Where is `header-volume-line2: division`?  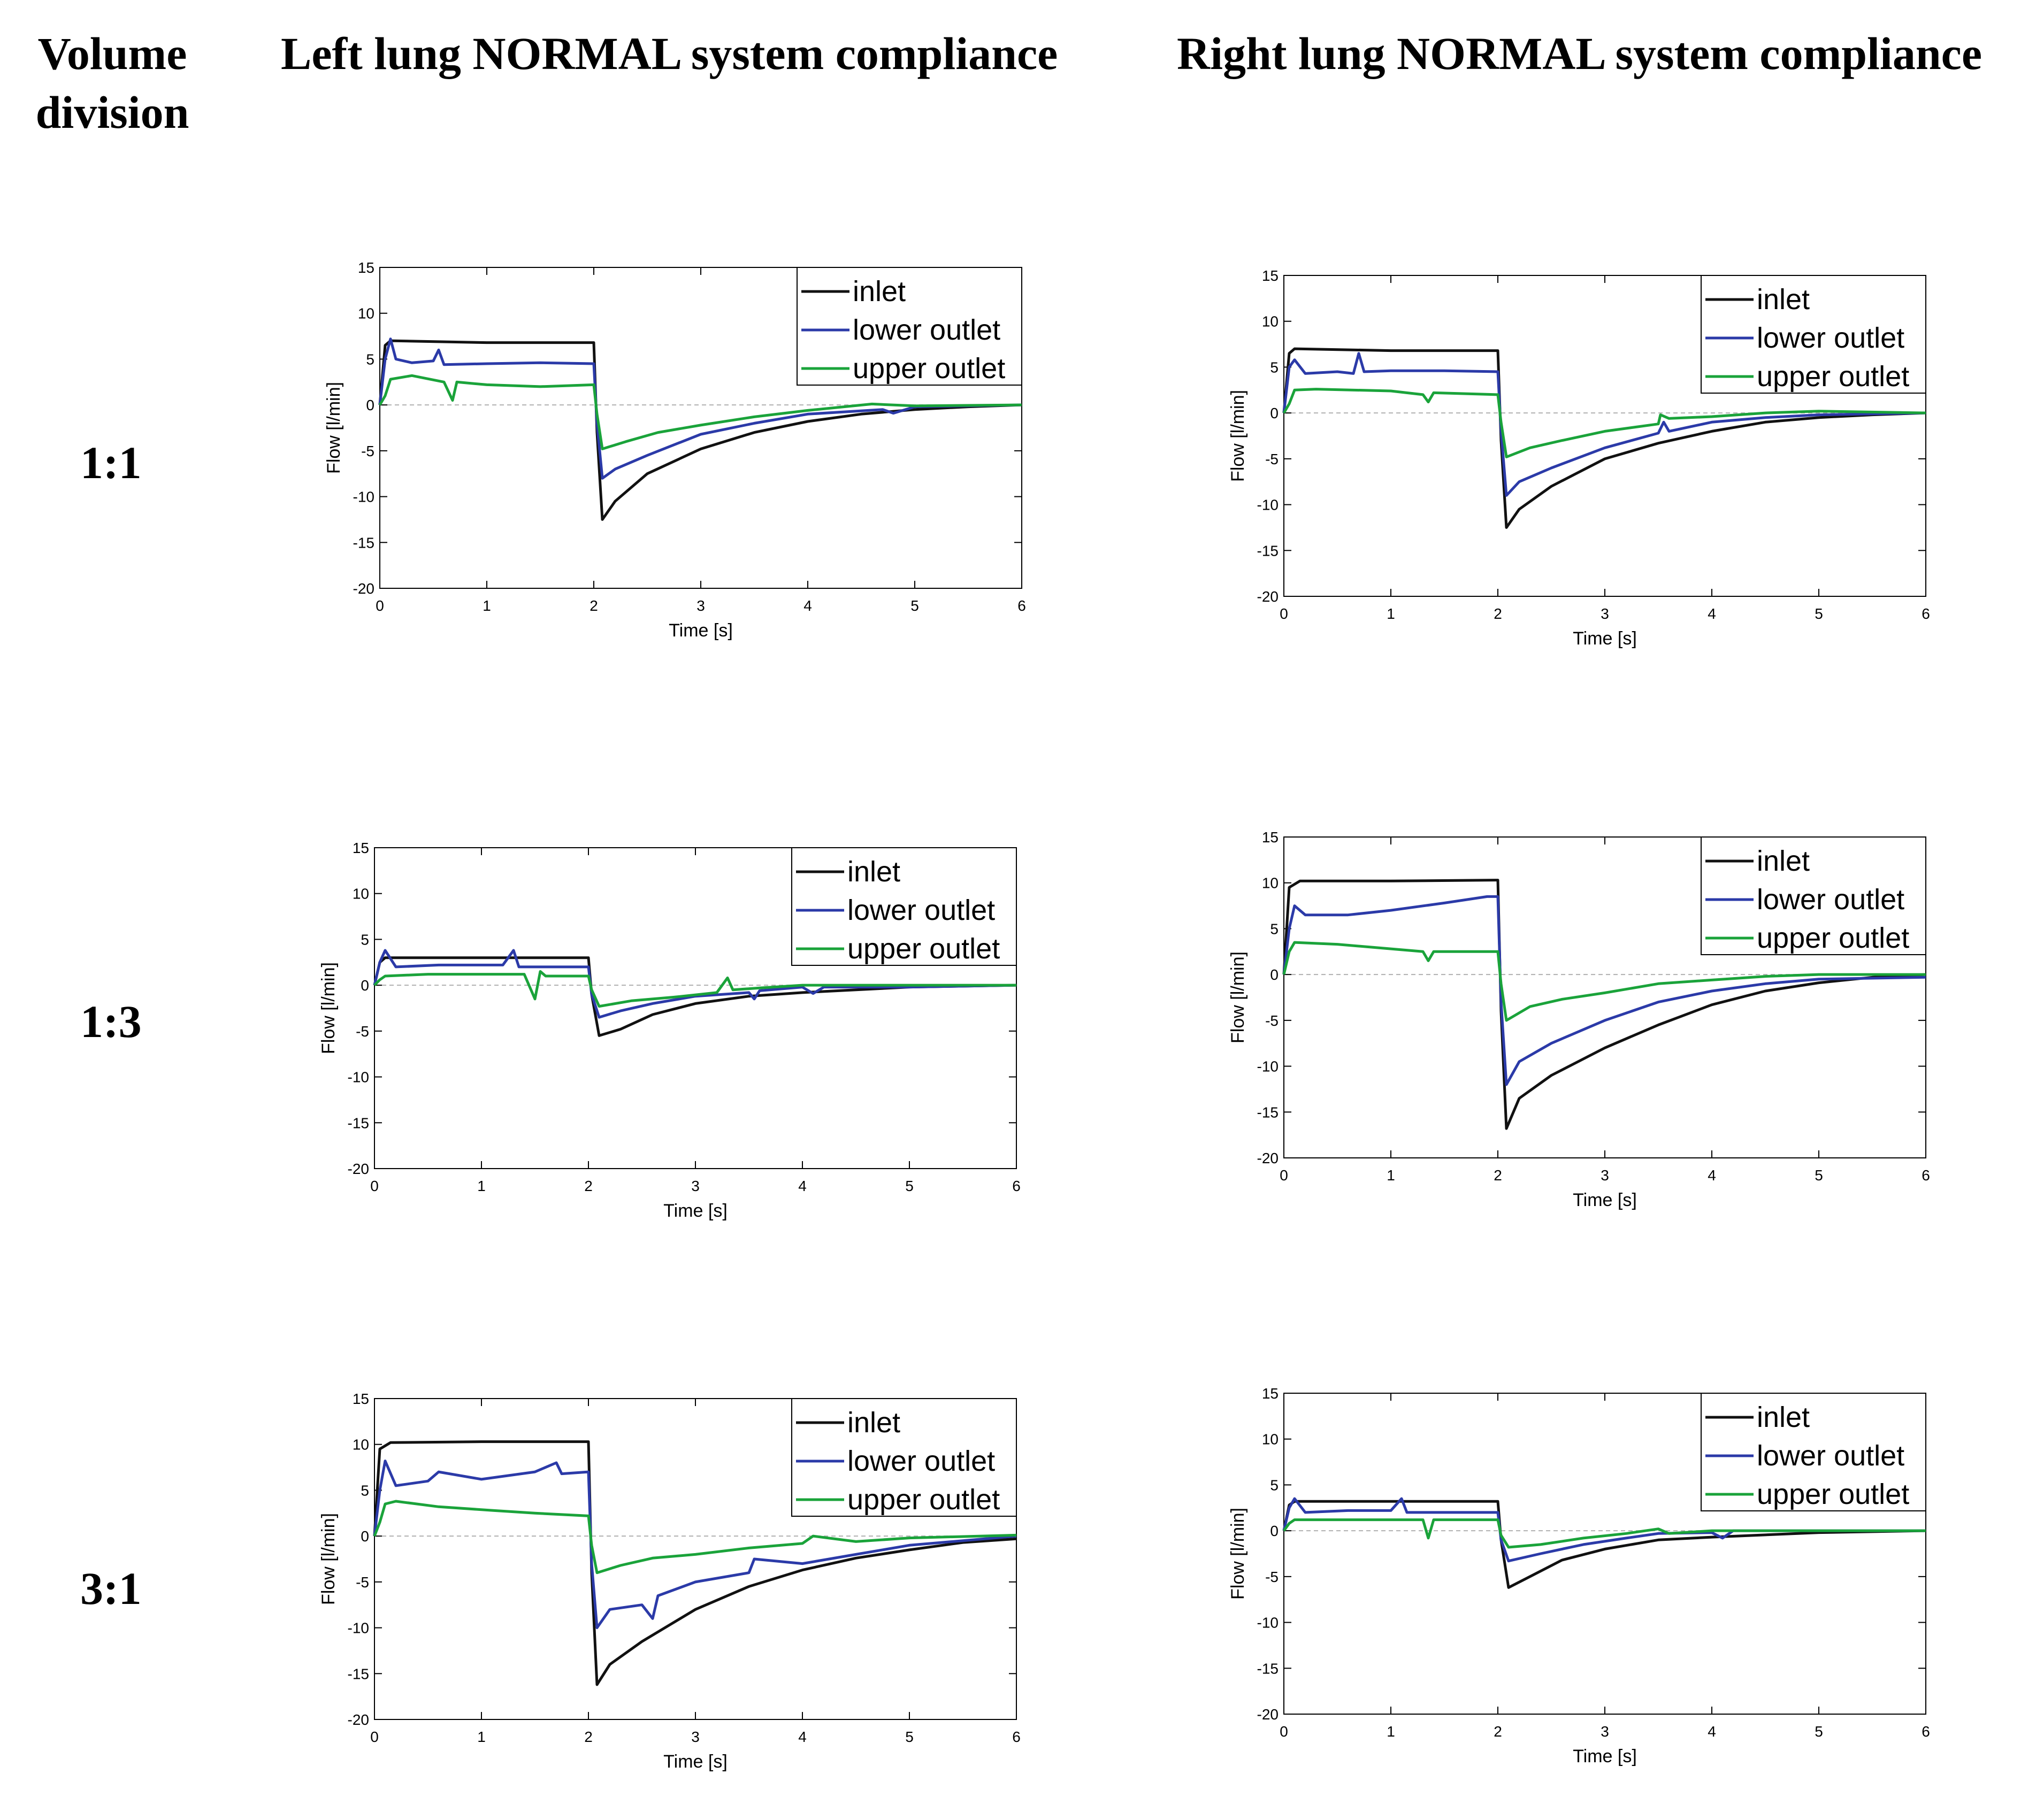 header-volume-line2: division is located at coordinates (112, 112).